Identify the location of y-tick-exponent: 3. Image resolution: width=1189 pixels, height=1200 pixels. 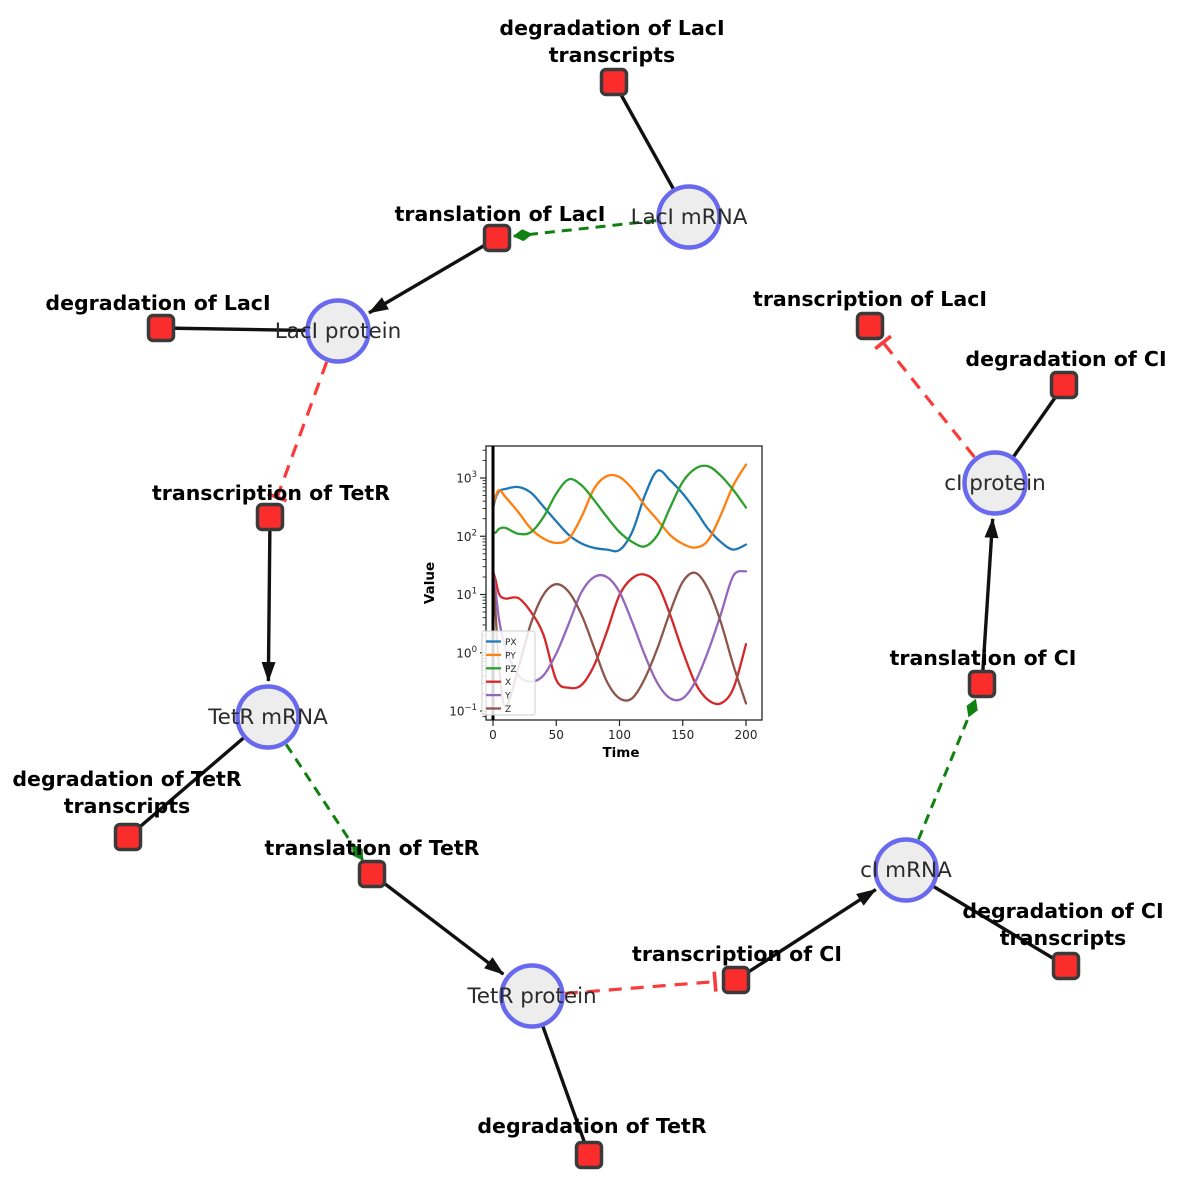
(474, 475).